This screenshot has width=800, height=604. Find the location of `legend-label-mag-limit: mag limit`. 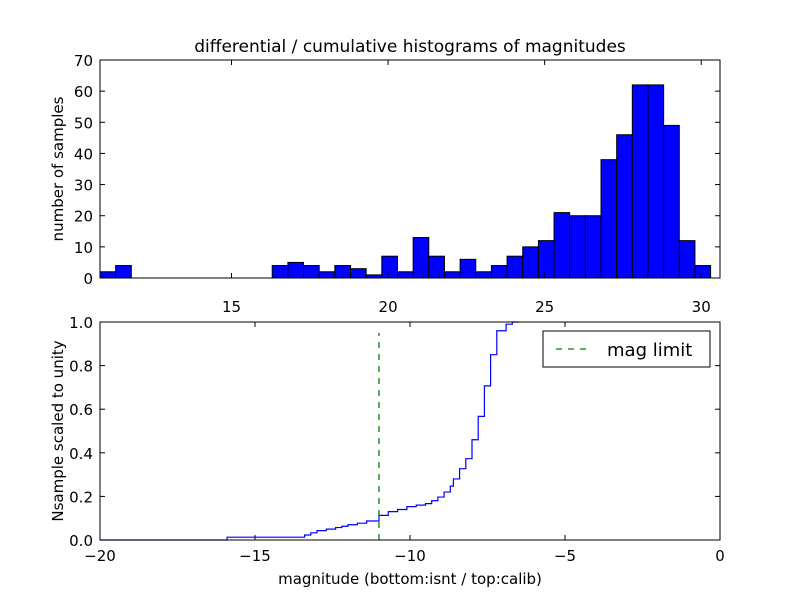

legend-label-mag-limit: mag limit is located at coordinates (649, 350).